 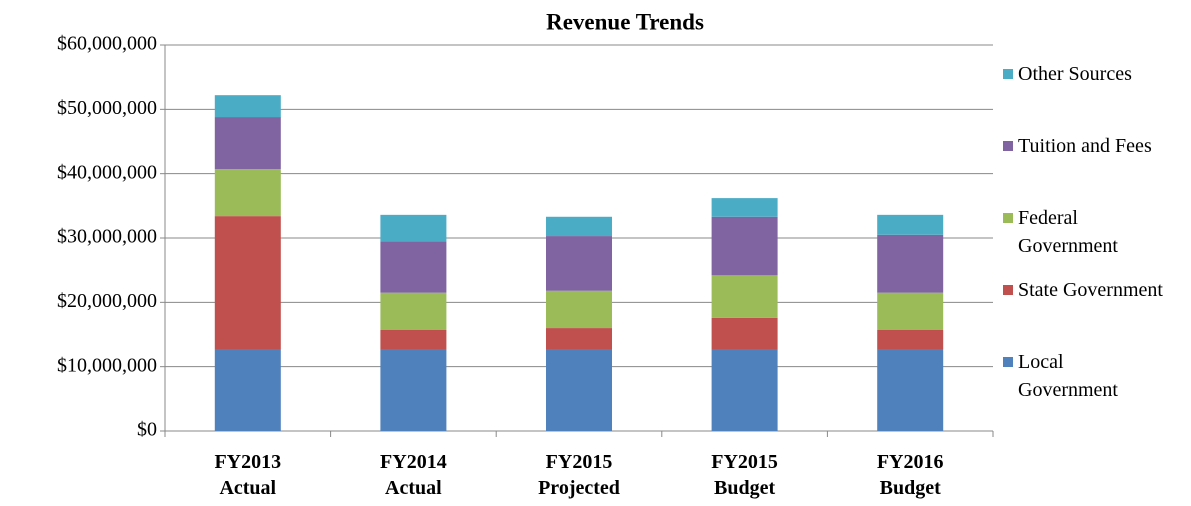 What do you see at coordinates (1068, 376) in the screenshot?
I see `legend-label: Local Government` at bounding box center [1068, 376].